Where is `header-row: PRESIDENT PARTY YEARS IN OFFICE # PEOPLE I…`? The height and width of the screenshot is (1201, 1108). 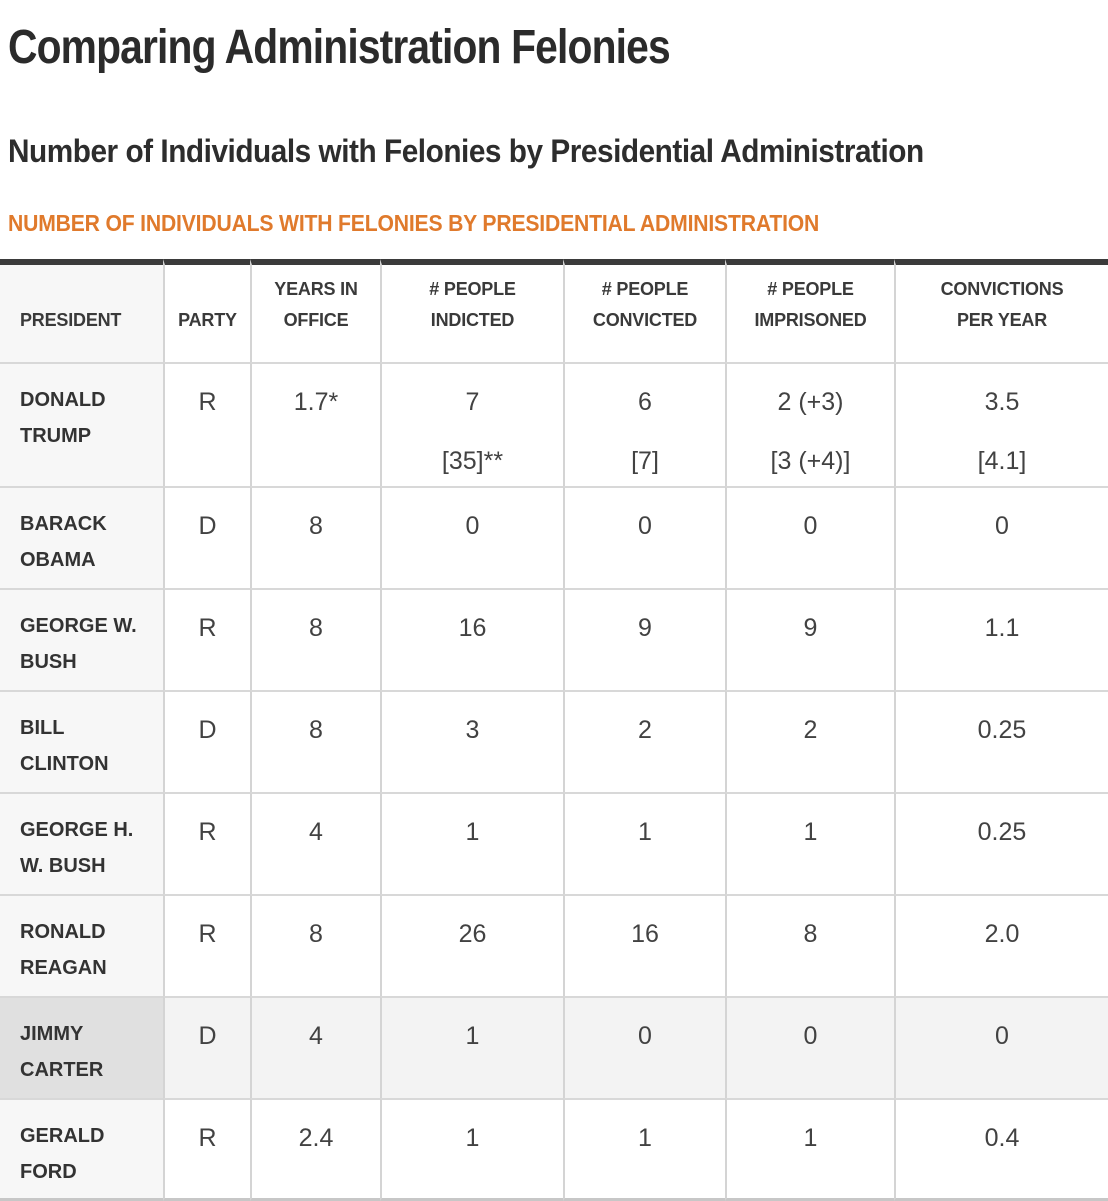 header-row: PRESIDENT PARTY YEARS IN OFFICE # PEOPLE I… is located at coordinates (554, 310).